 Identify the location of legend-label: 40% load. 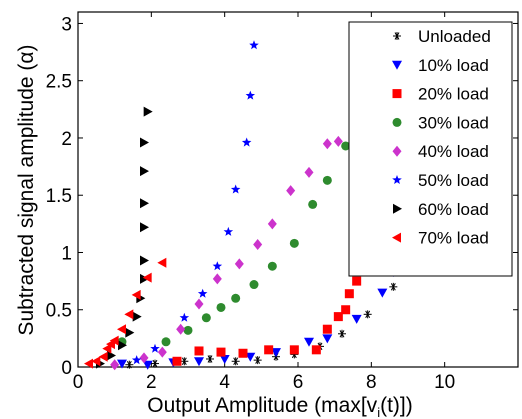
(453, 151).